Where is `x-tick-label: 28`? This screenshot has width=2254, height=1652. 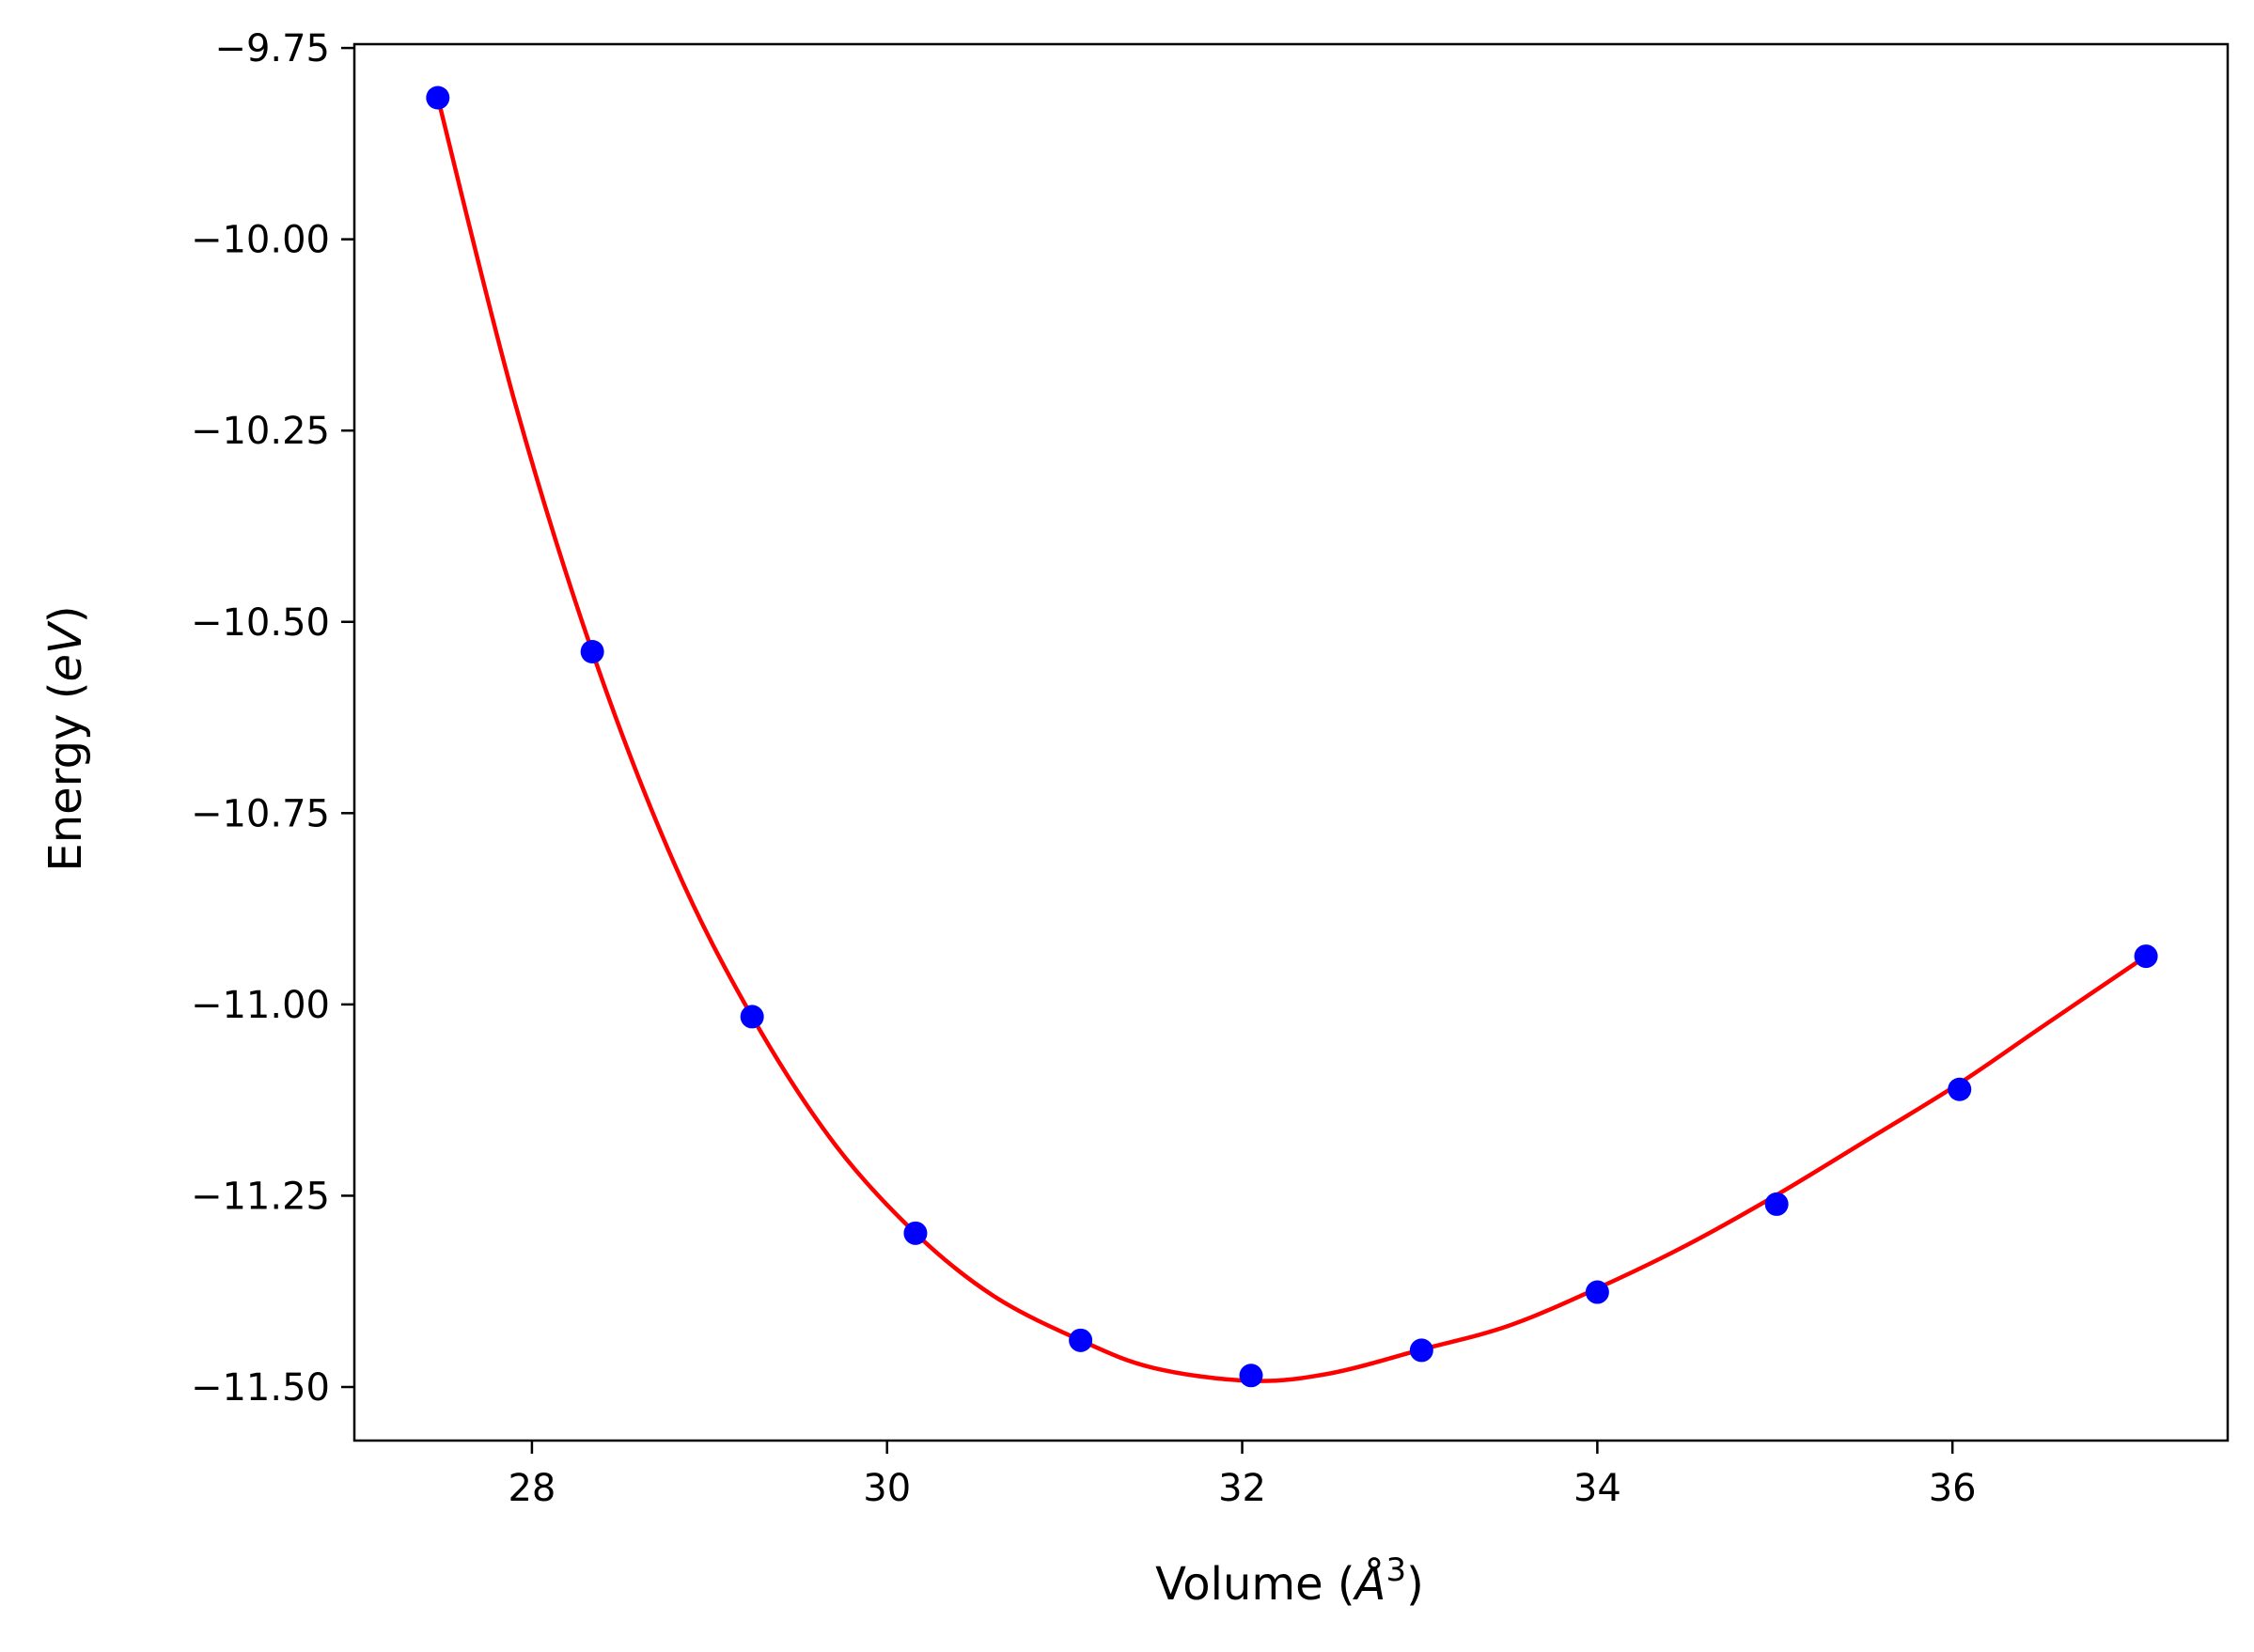 x-tick-label: 28 is located at coordinates (532, 1488).